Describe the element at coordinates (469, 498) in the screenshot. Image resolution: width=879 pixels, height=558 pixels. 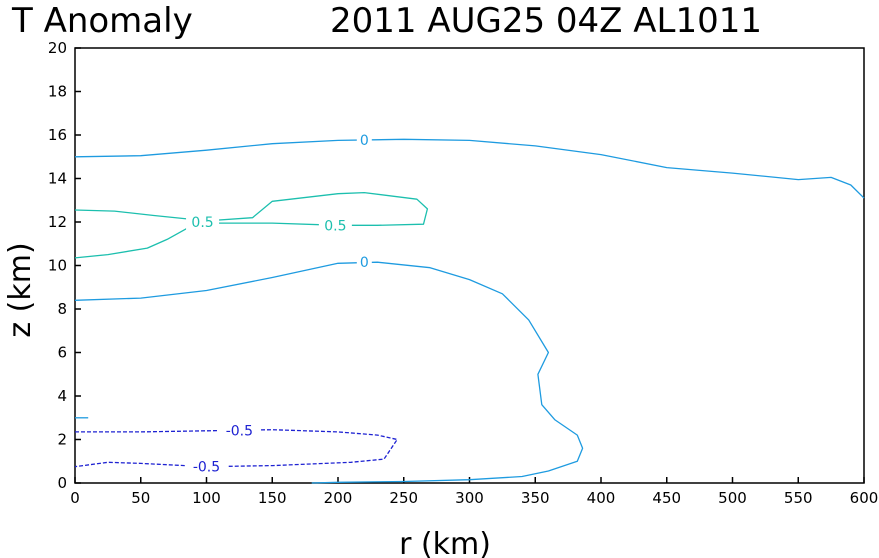
I see `x-tick-label: 300` at that location.